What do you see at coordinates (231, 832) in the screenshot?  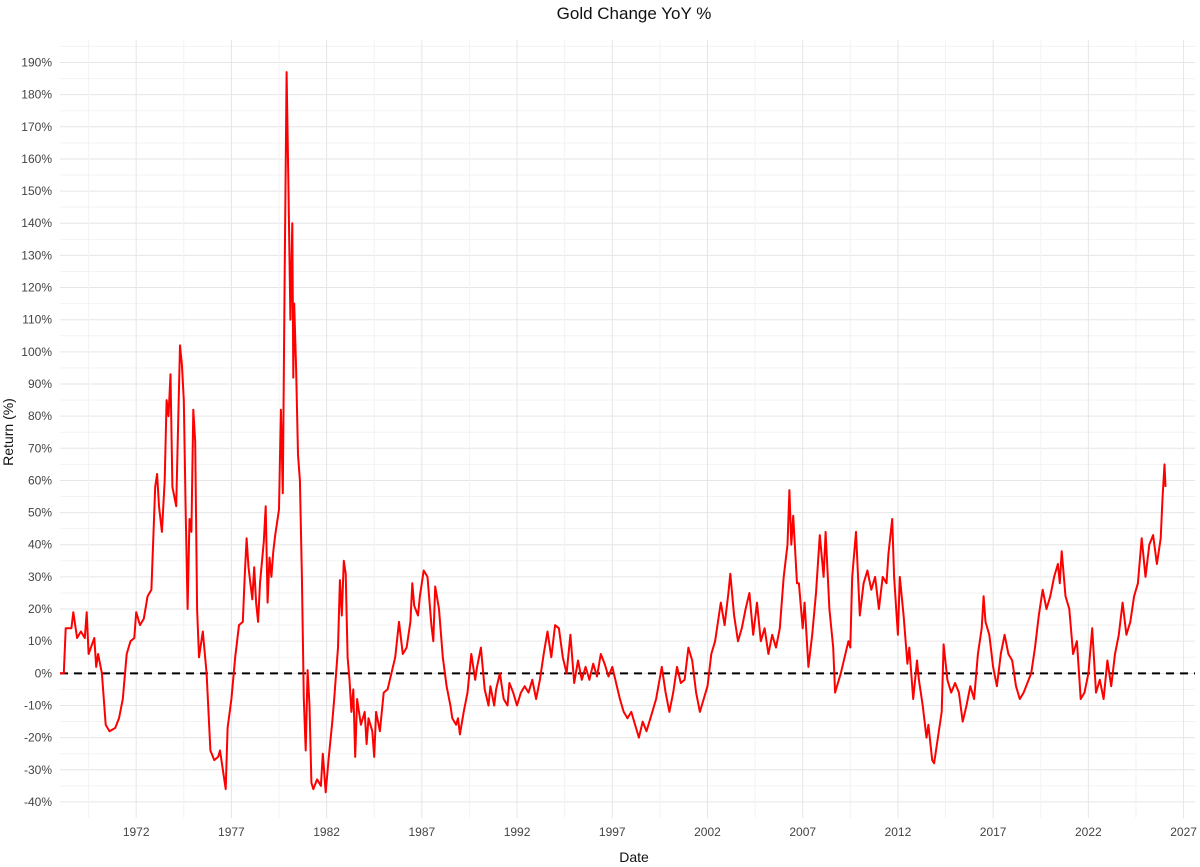 I see `x-tick-label: 1977` at bounding box center [231, 832].